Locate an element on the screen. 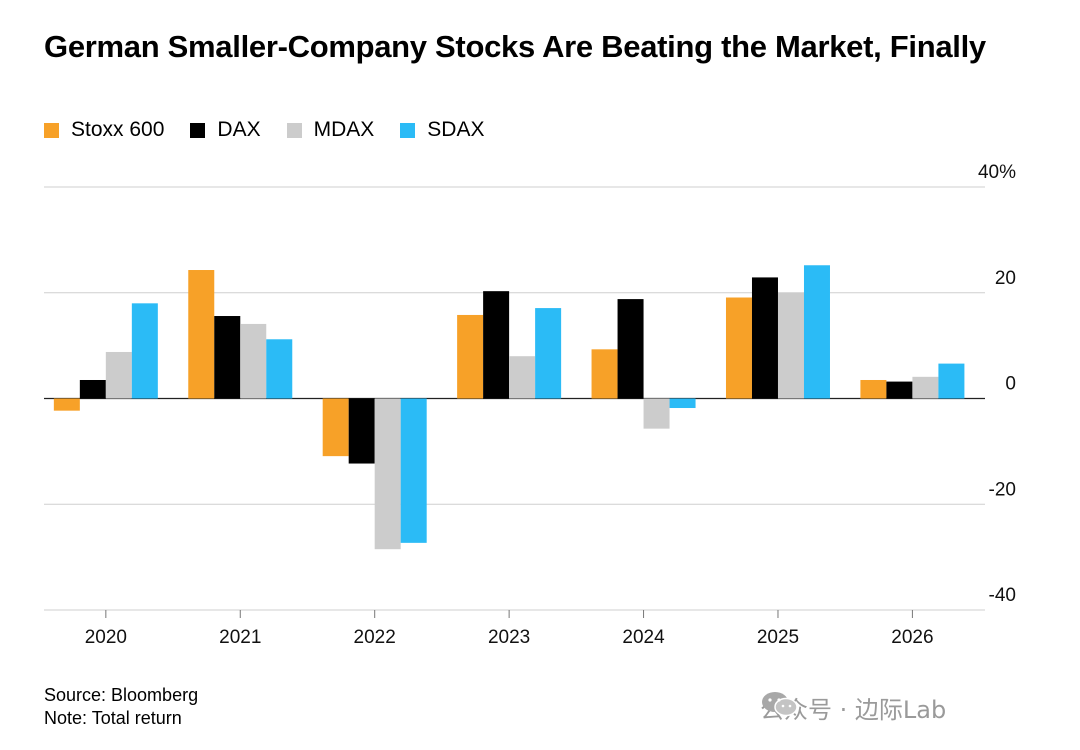 The image size is (1080, 750). legend-swatch-stoxx600 is located at coordinates (51, 130).